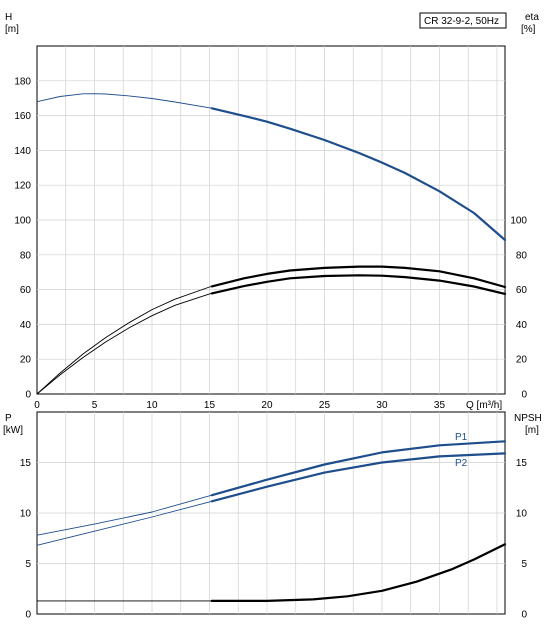 The width and height of the screenshot is (553, 632). What do you see at coordinates (325, 405) in the screenshot?
I see `x-tick-label: 25` at bounding box center [325, 405].